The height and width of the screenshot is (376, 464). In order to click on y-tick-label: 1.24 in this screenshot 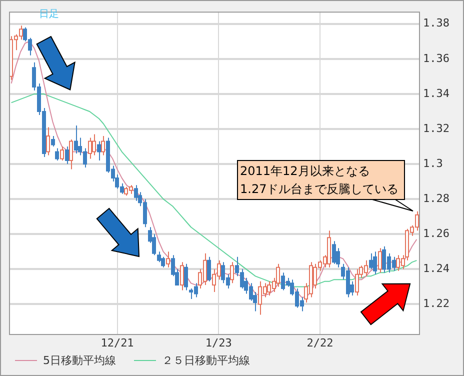, I will do `click(436, 269)`.